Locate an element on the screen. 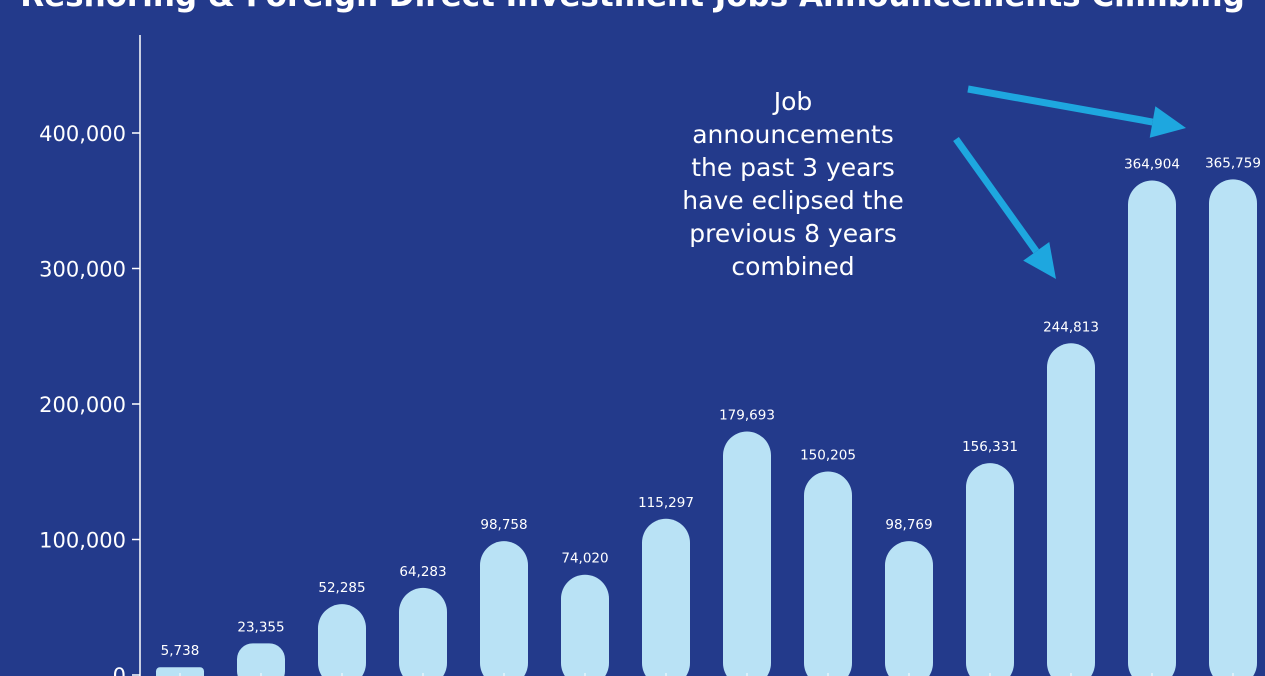 The image size is (1265, 676). data-label: 98,769 is located at coordinates (908, 525).